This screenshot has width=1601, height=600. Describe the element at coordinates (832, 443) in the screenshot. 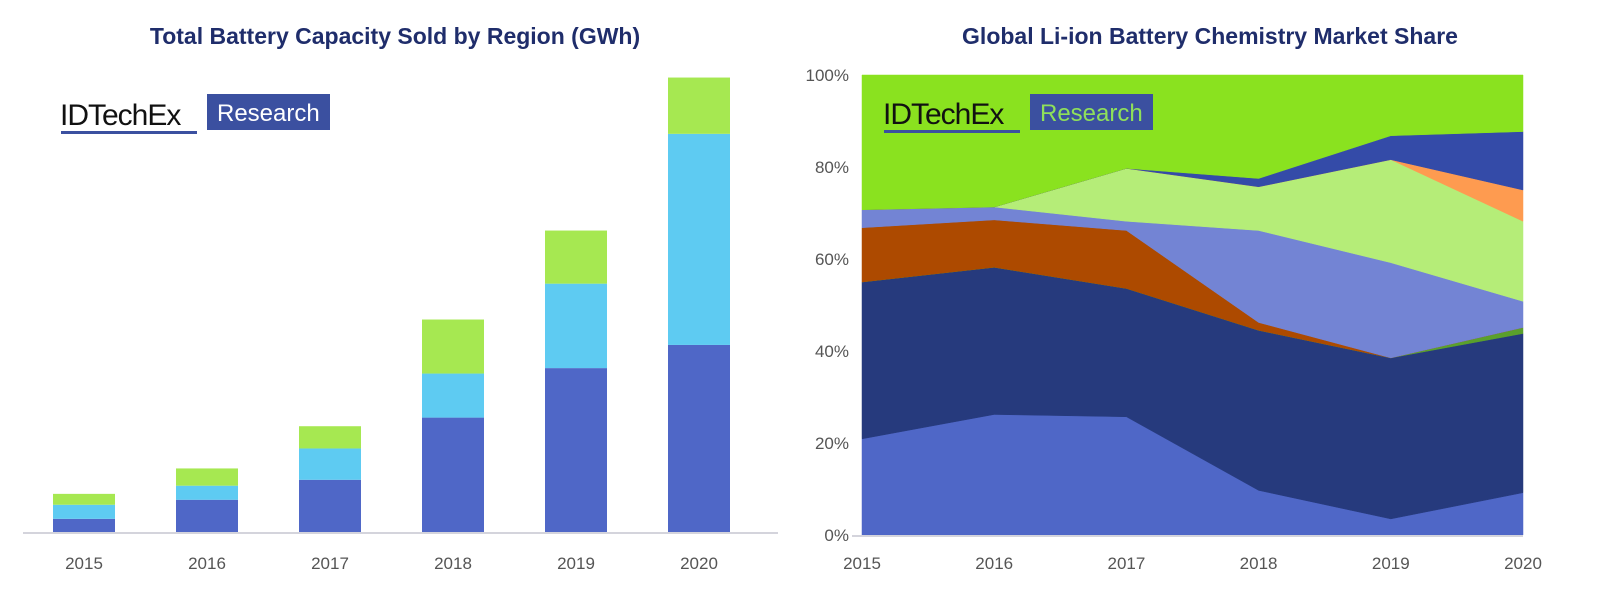

I see `y-tick-20%: 20%` at that location.